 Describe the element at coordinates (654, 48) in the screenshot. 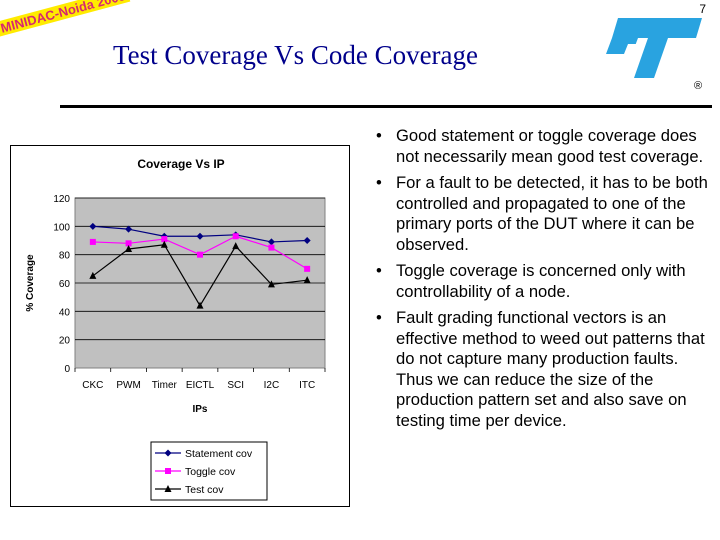

I see `st-logo-mark` at that location.